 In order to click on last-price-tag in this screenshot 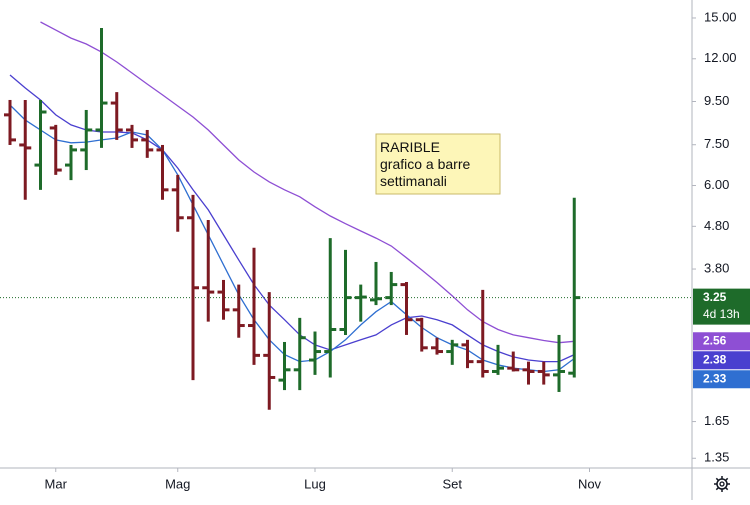, I will do `click(721, 306)`.